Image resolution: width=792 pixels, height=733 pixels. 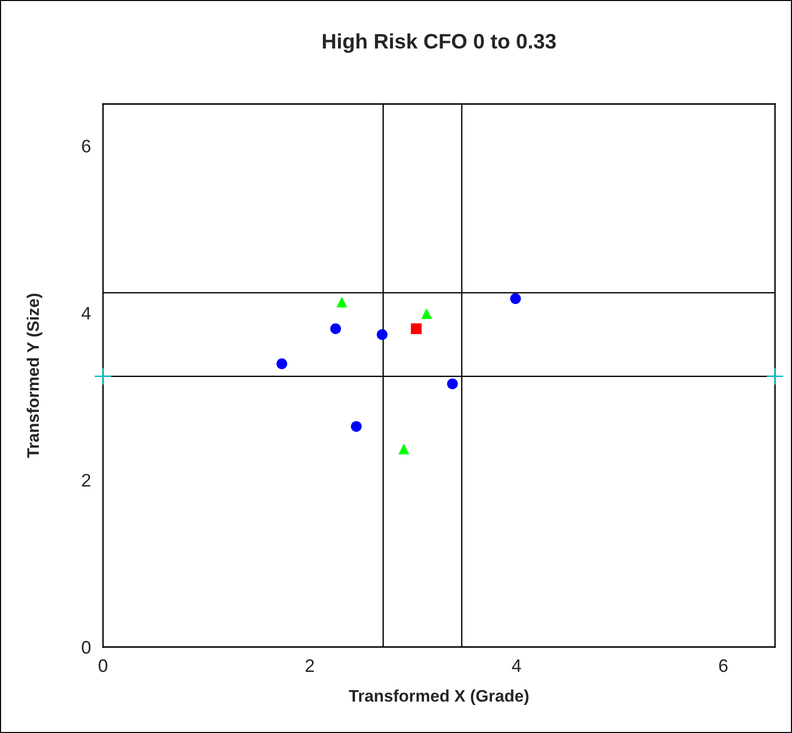 I want to click on chart-title: High Risk CFO 0 to 0.33, so click(x=439, y=43).